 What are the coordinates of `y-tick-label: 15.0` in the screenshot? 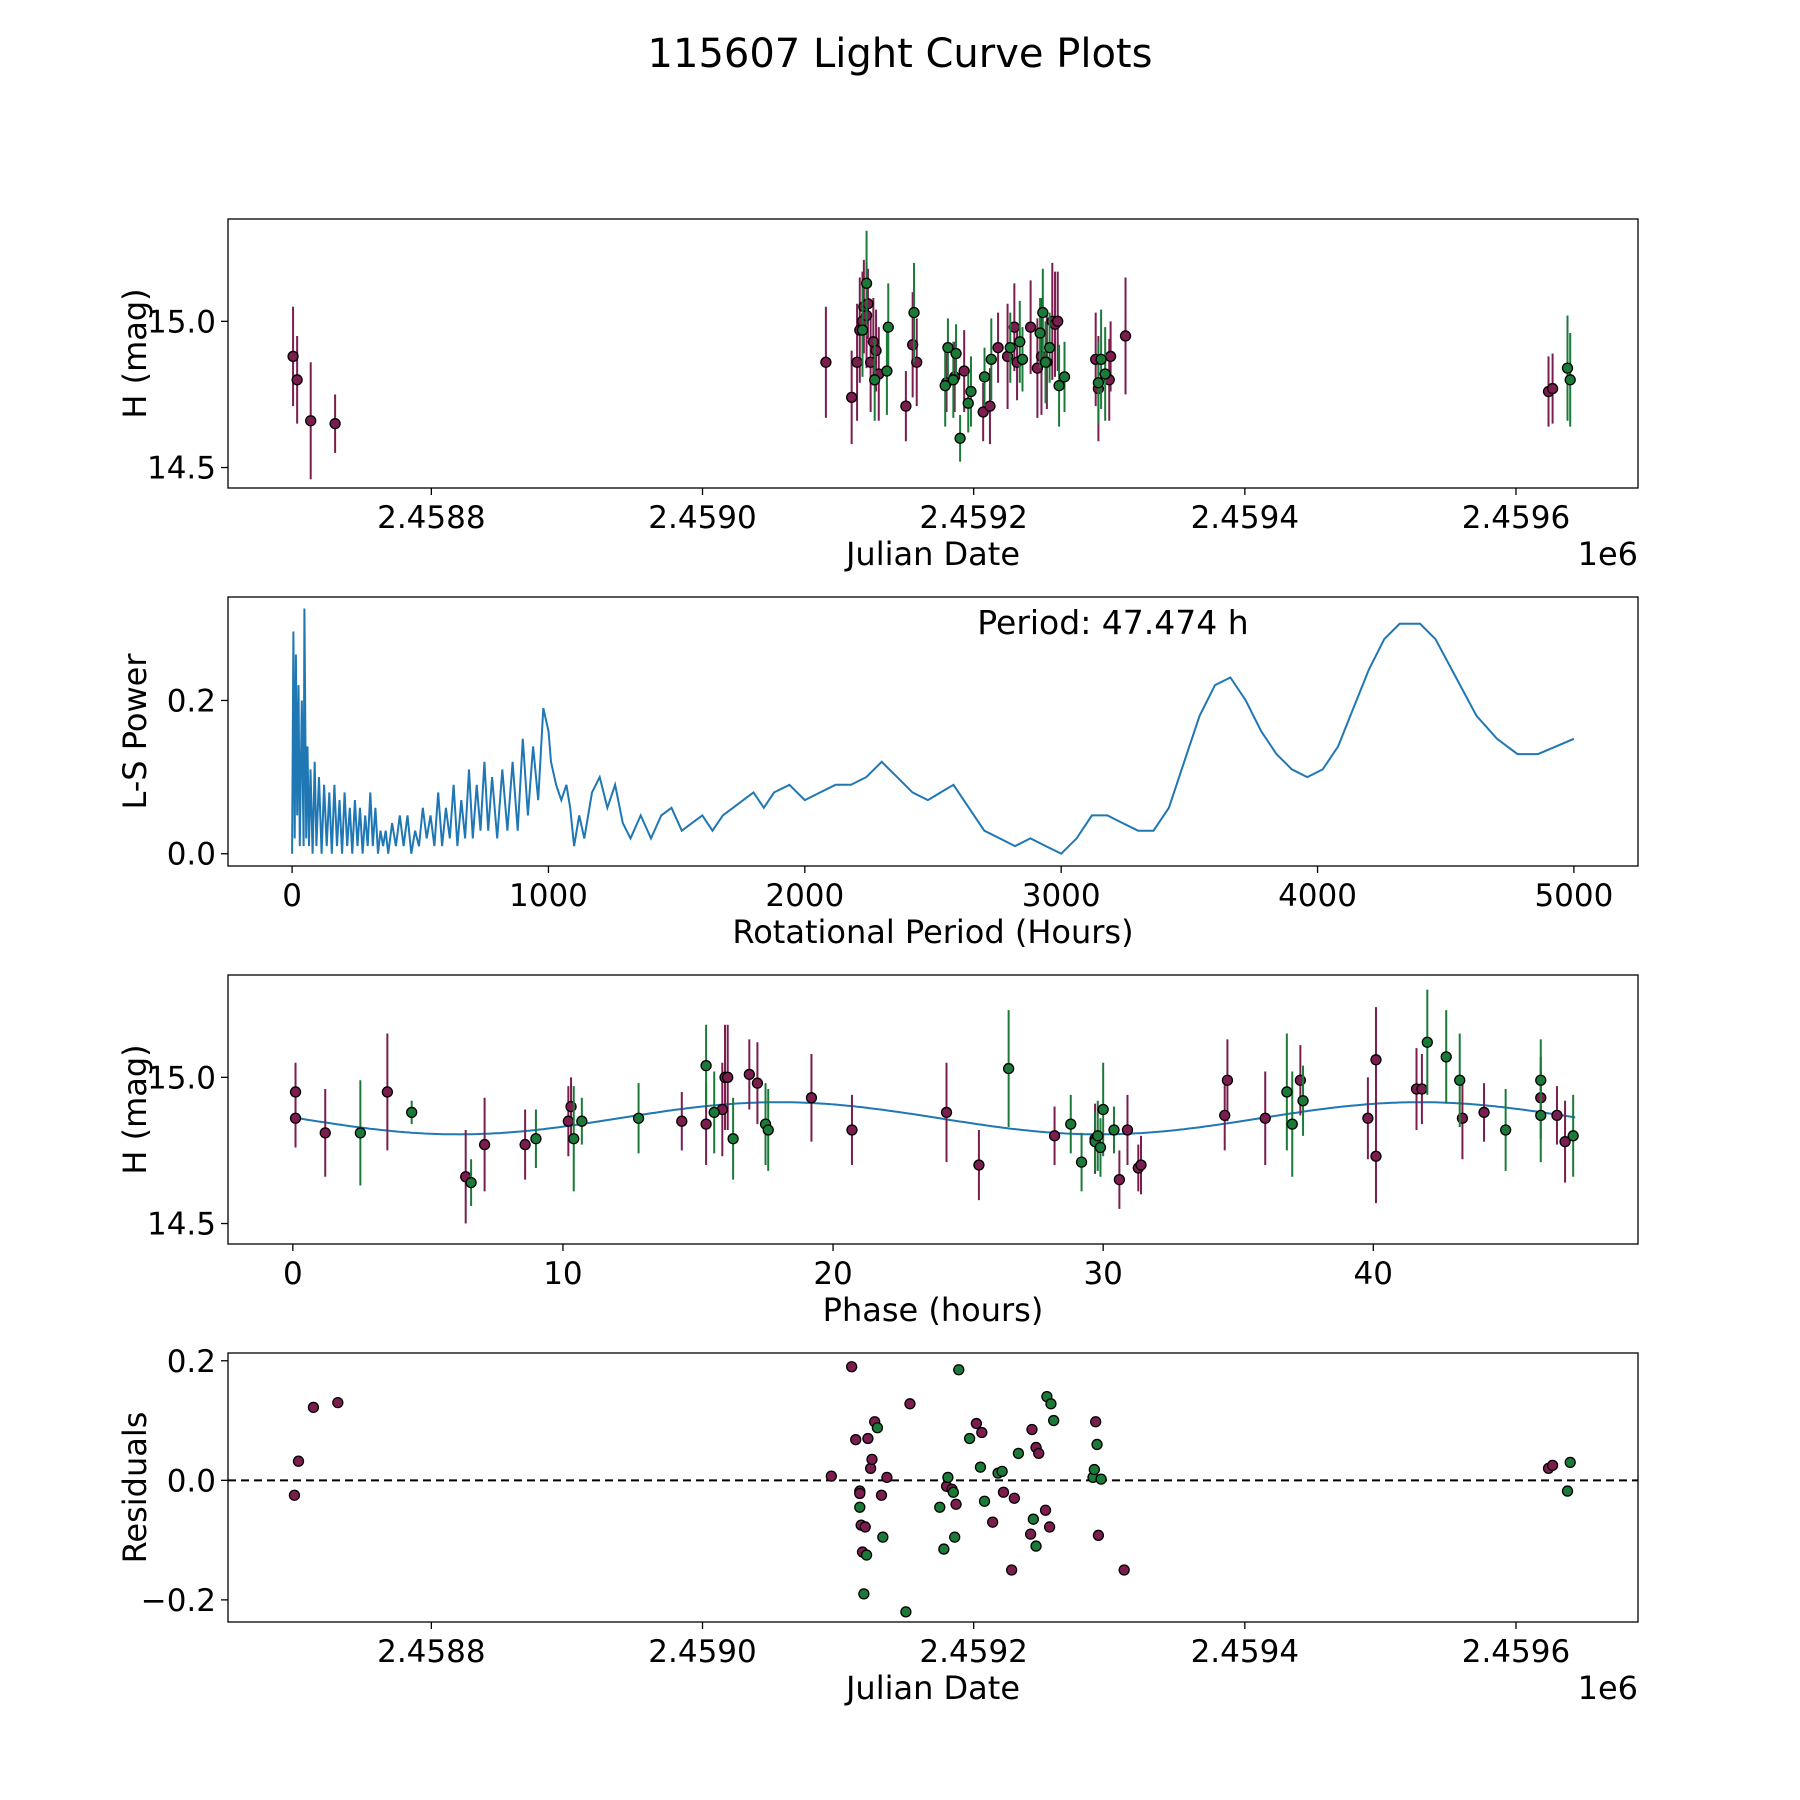 It's located at (181, 1078).